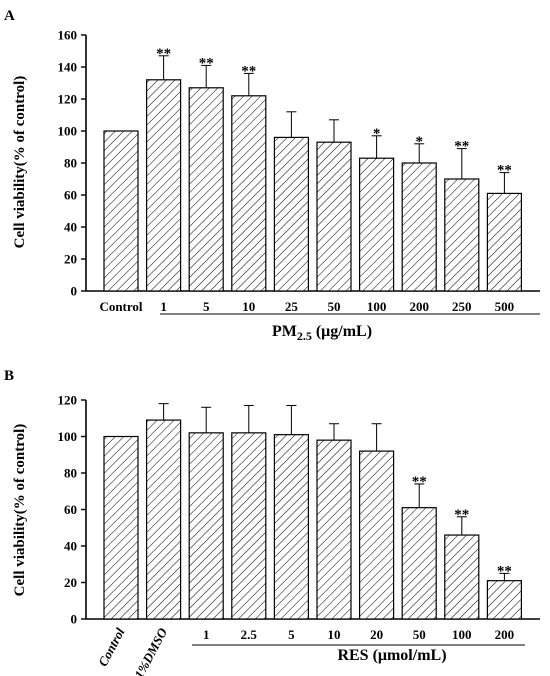 The width and height of the screenshot is (550, 676). What do you see at coordinates (68, 436) in the screenshot?
I see `panel-b-y-tick-label: 100` at bounding box center [68, 436].